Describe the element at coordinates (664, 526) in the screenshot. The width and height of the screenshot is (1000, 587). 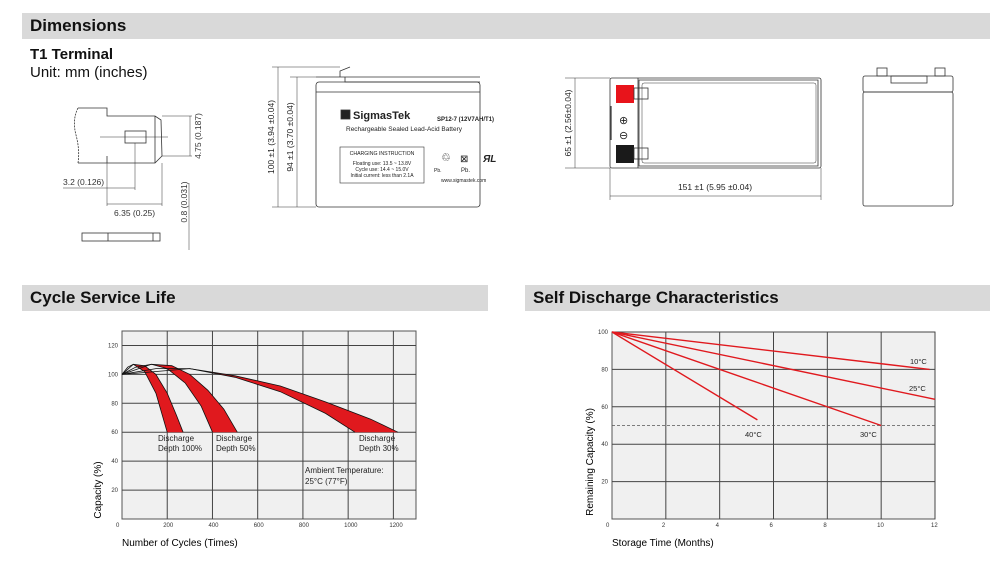
I see `x-tick-label: 2` at that location.